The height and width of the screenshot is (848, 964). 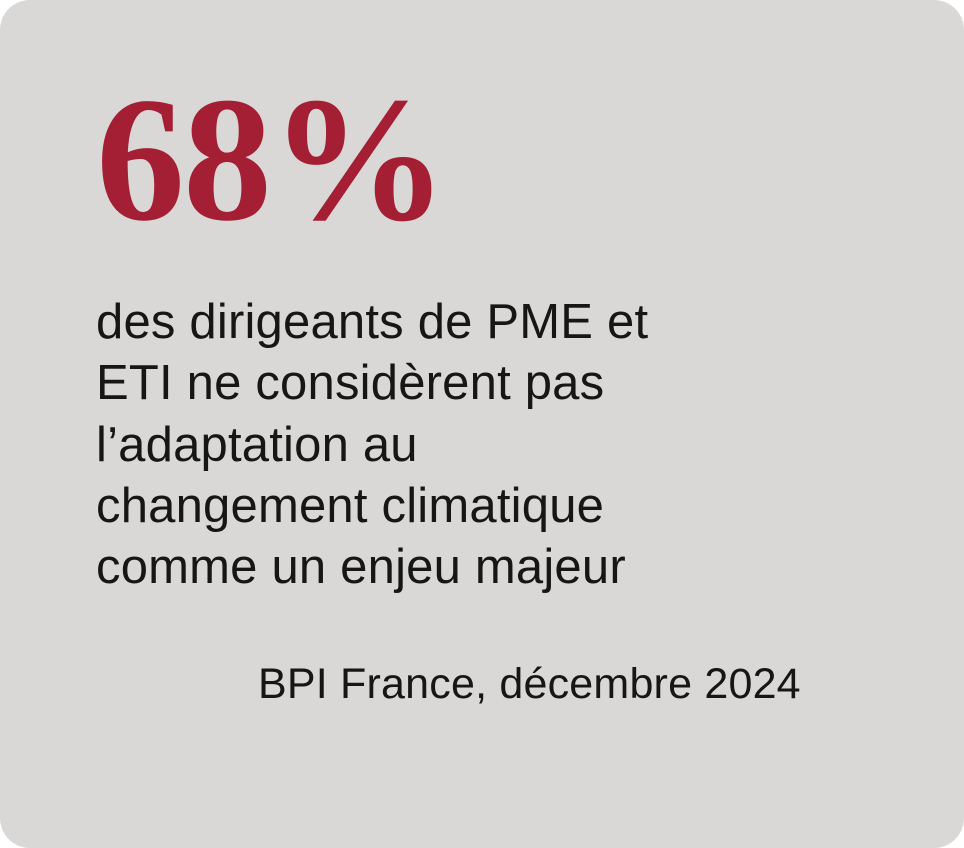 I want to click on stat-description-line: comme un enjeu majeur, so click(x=361, y=567).